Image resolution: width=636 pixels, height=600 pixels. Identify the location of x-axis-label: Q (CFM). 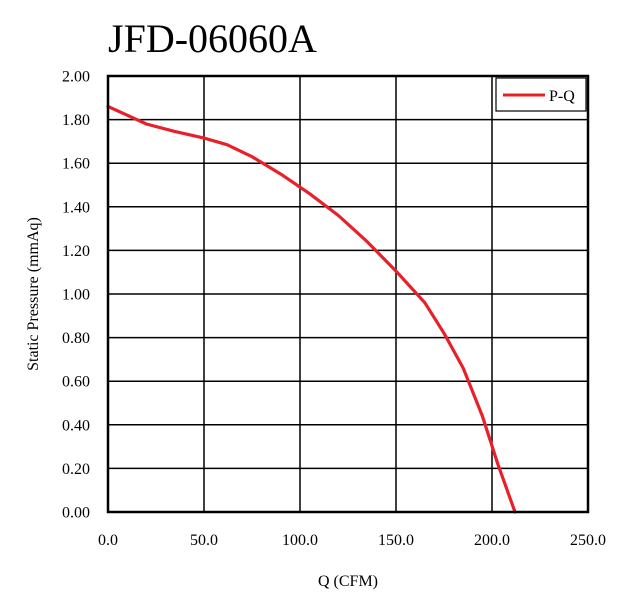
(348, 581).